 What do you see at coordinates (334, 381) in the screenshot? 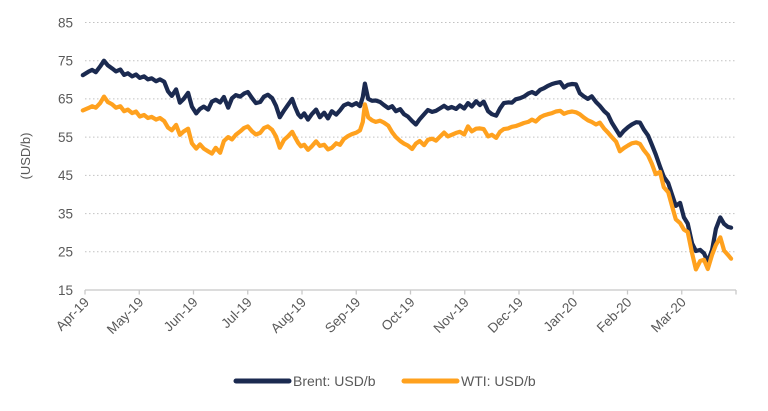
I see `legend-label: Brent: USD/b` at bounding box center [334, 381].